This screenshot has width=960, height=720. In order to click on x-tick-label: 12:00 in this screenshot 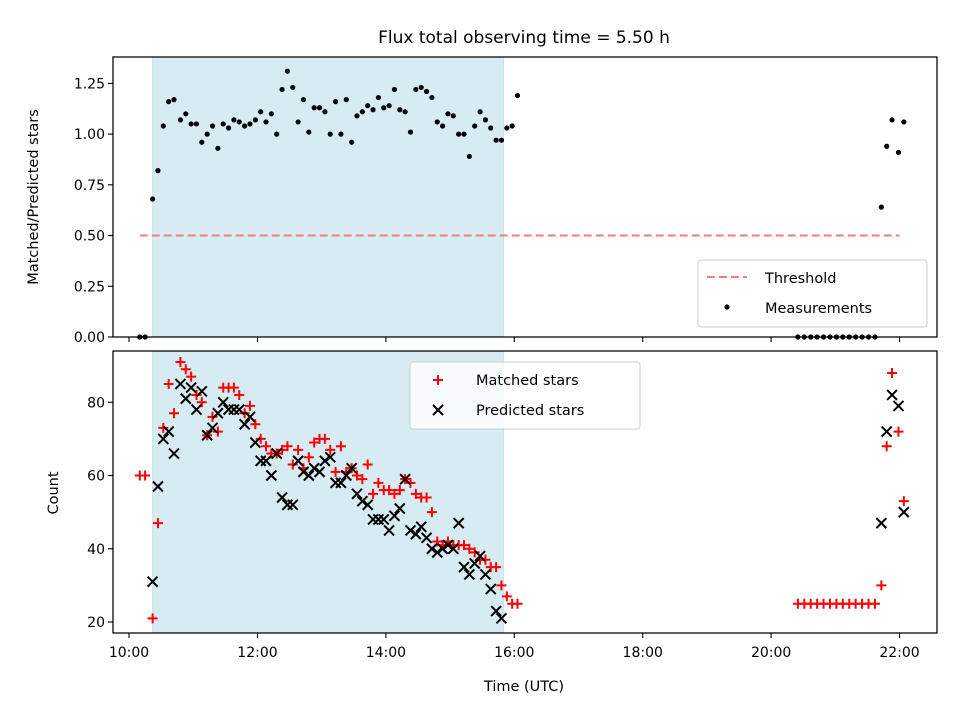, I will do `click(257, 653)`.